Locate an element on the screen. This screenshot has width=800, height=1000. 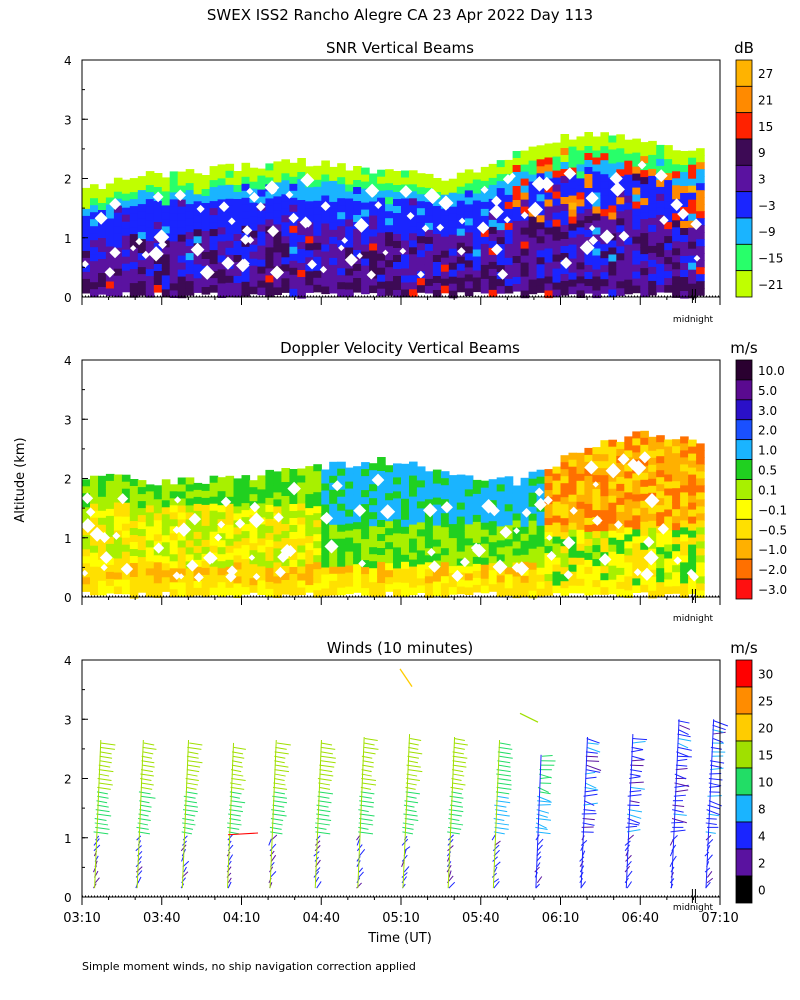
time-tick-label: 04:40 is located at coordinates (321, 918).